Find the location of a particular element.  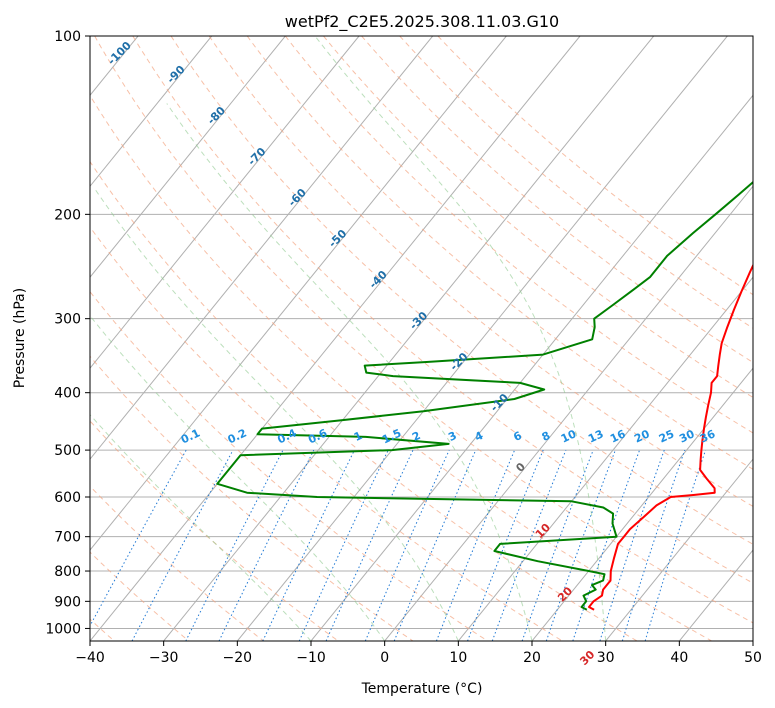

x-tick-label: 30 is located at coordinates (606, 658).